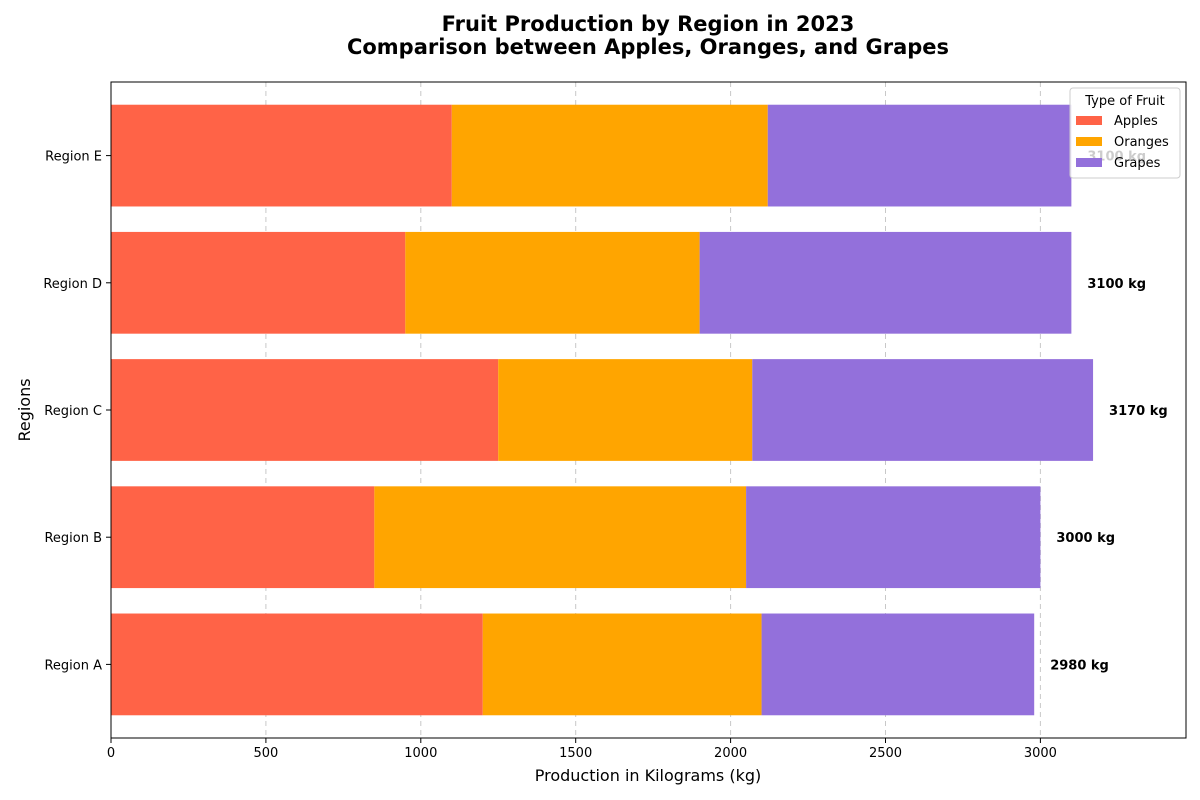  Describe the element at coordinates (560, 537) in the screenshot. I see `bar-oranges-region-b` at that location.